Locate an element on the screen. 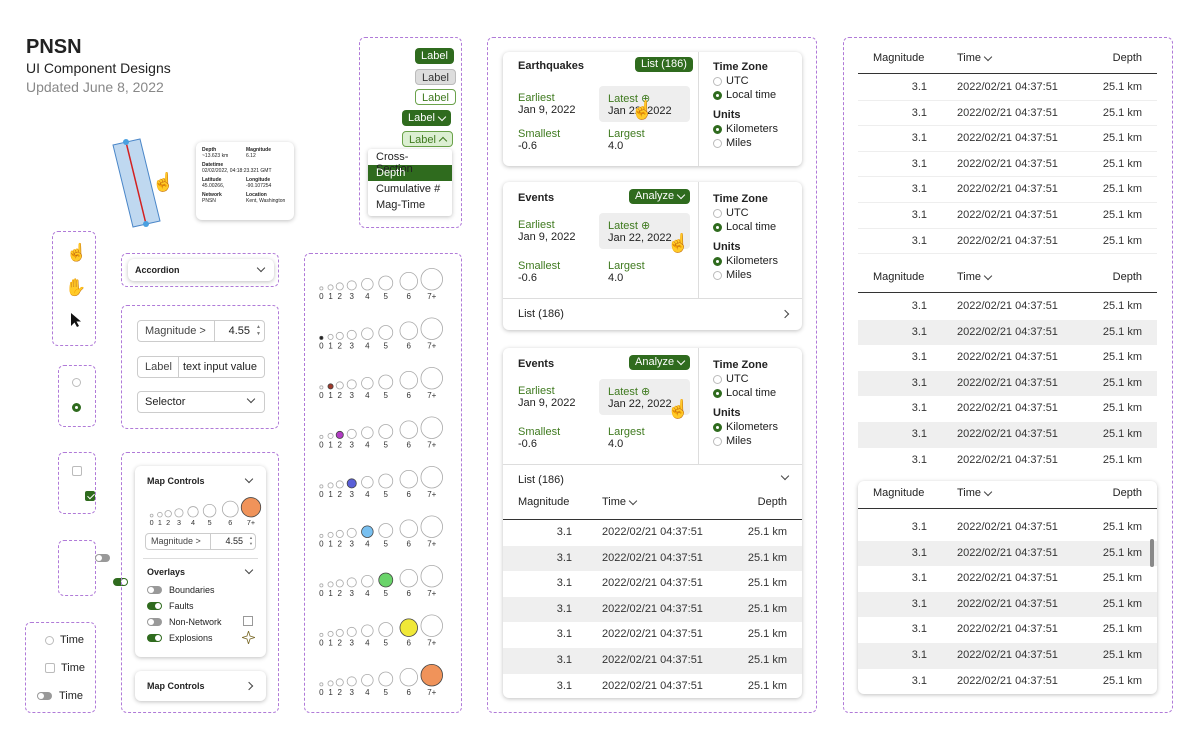 The image size is (1200, 750). cross-section-graphic is located at coordinates (153, 182).